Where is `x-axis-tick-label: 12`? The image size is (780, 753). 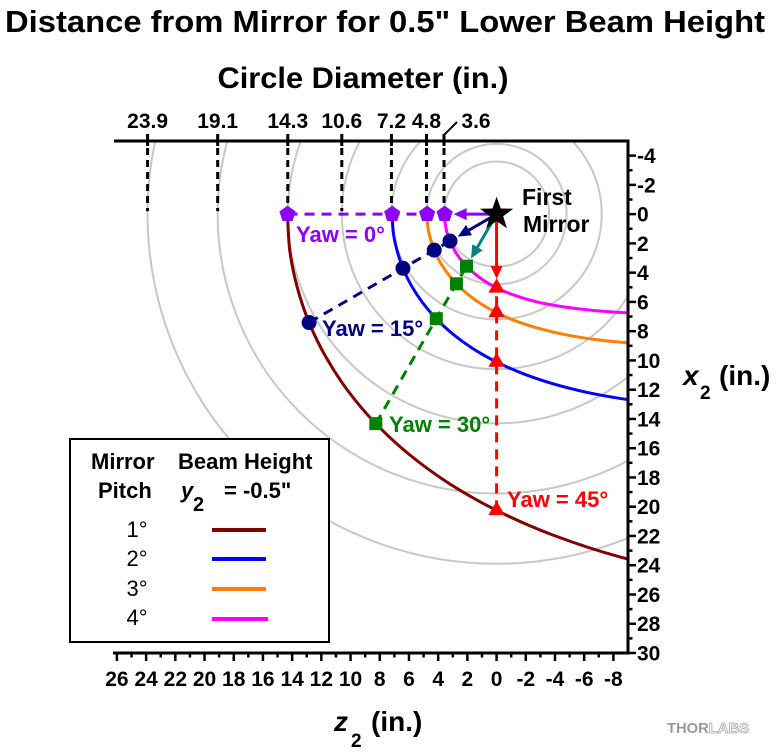 x-axis-tick-label: 12 is located at coordinates (321, 679).